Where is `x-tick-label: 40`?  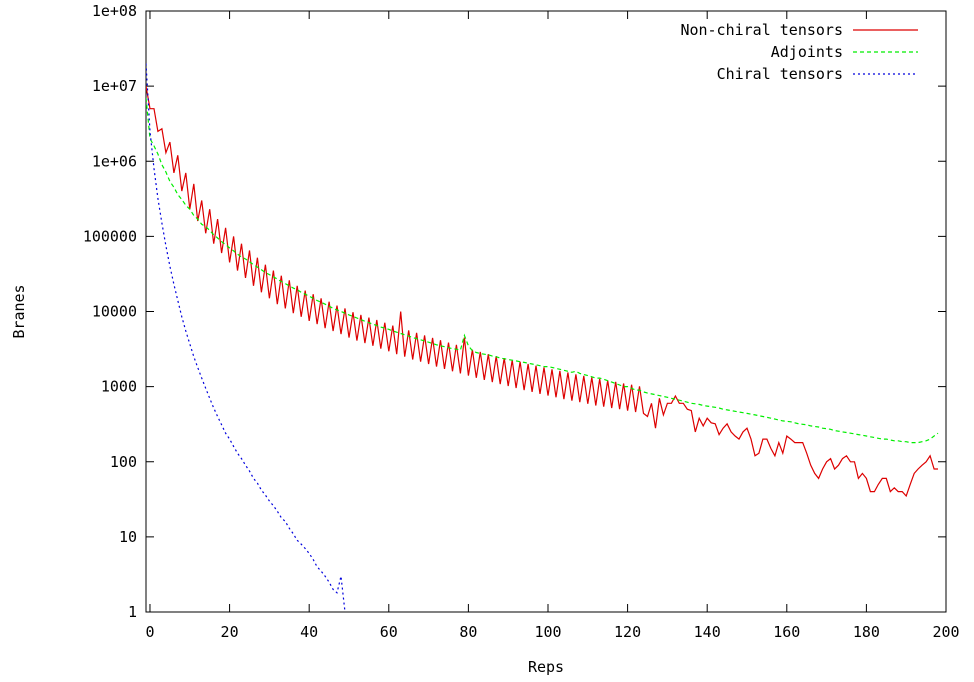
x-tick-label: 40 is located at coordinates (309, 632).